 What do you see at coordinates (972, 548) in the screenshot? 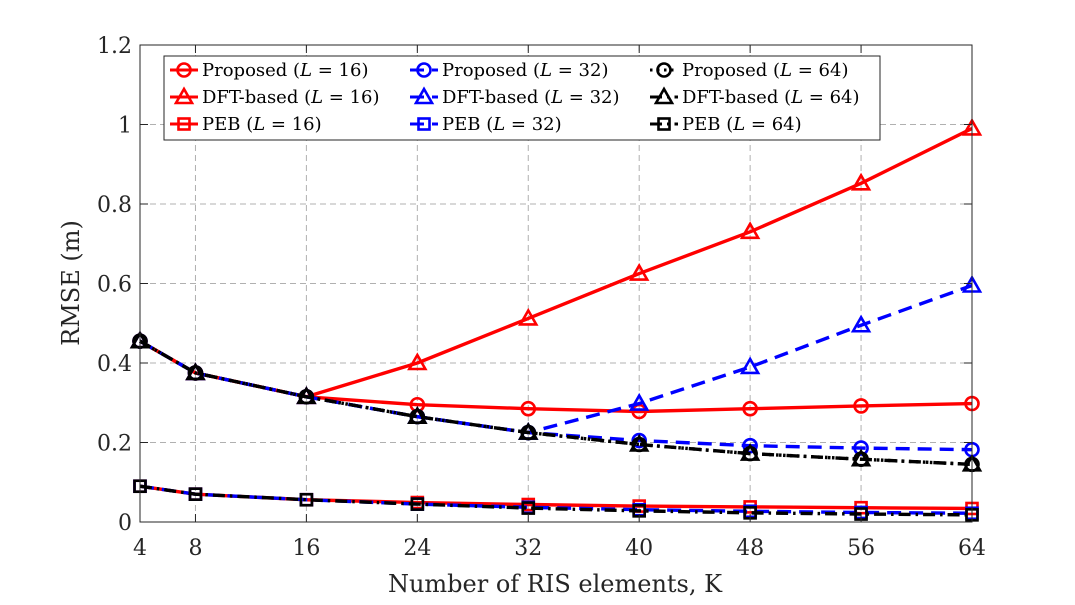
I see `x-tick-label: 64` at bounding box center [972, 548].